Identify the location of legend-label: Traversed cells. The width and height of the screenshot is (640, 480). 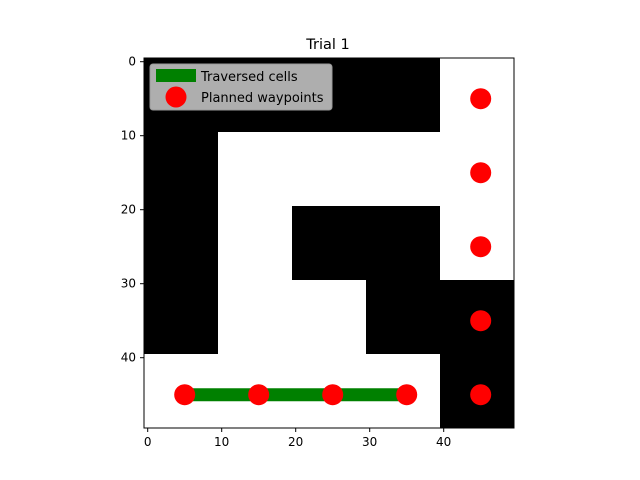
(249, 77).